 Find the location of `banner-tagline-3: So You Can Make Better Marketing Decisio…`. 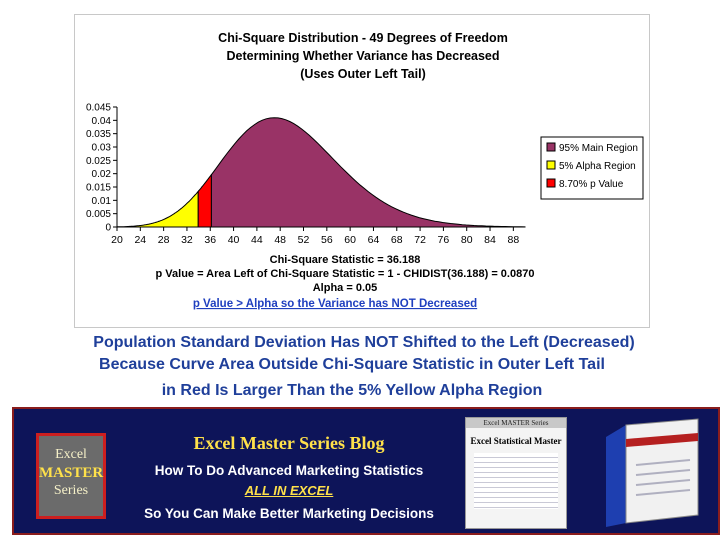

banner-tagline-3: So You Can Make Better Marketing Decisio… is located at coordinates (289, 513).